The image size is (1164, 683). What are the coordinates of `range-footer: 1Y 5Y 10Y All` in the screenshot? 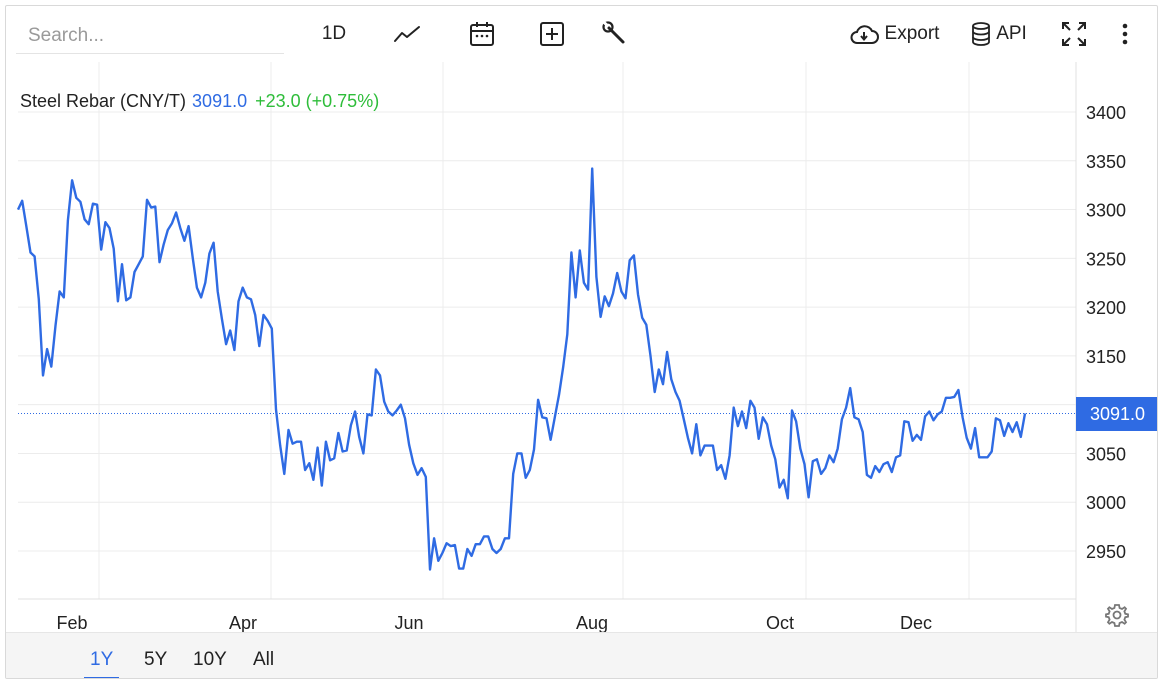 It's located at (581, 655).